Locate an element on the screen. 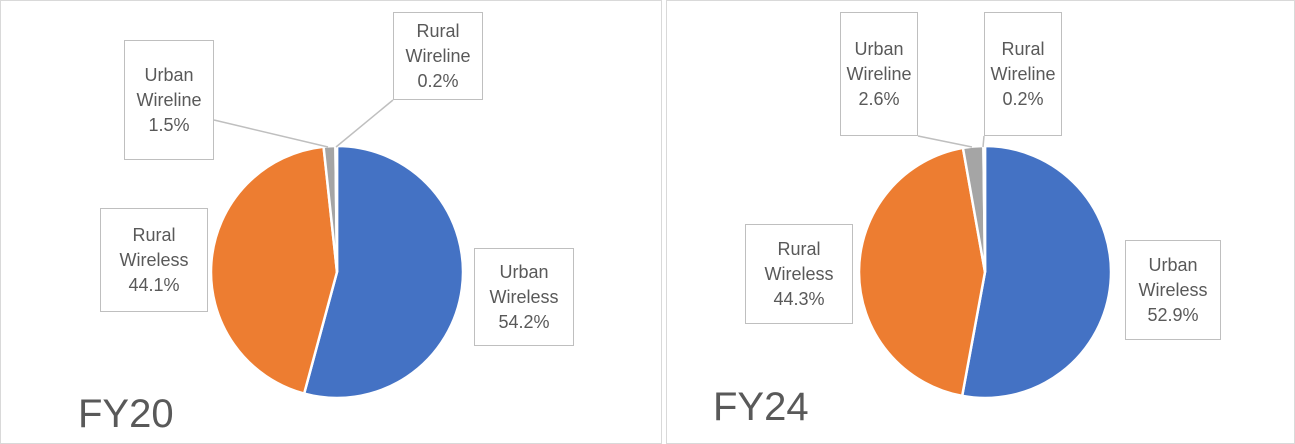 This screenshot has height=444, width=1295. value-label: 44.3% is located at coordinates (799, 298).